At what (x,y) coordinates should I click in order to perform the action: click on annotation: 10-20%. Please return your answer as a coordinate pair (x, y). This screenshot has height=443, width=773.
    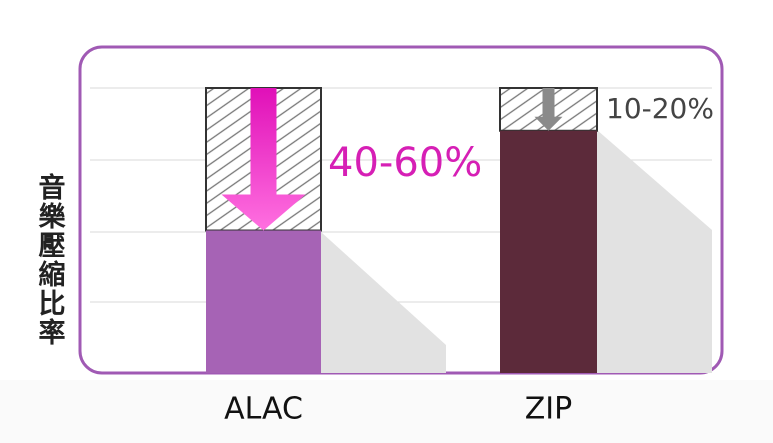
    Looking at the image, I should click on (660, 108).